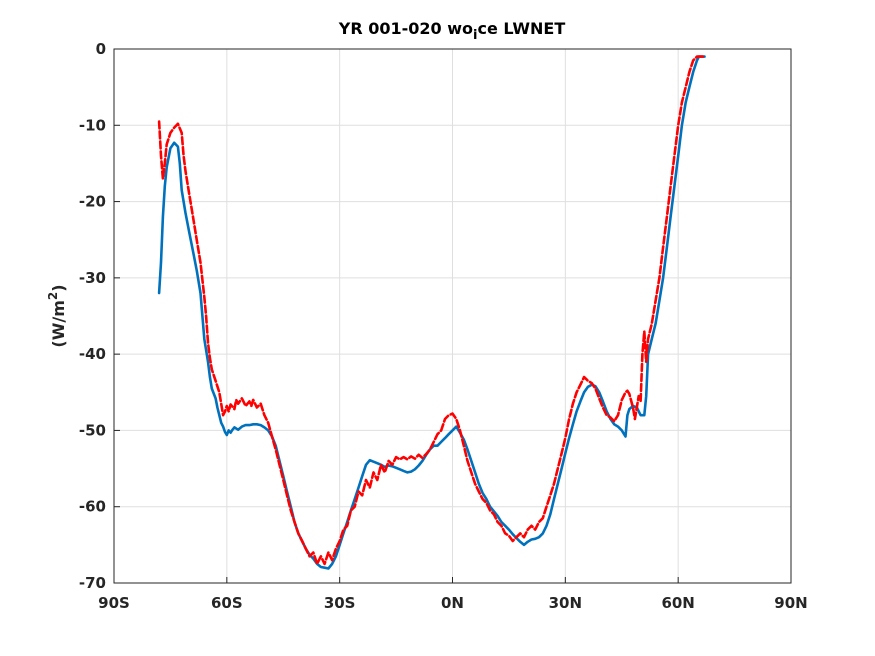 Image resolution: width=875 pixels, height=656 pixels. I want to click on chart-title-prefix: YR 001-020 wo, so click(405, 28).